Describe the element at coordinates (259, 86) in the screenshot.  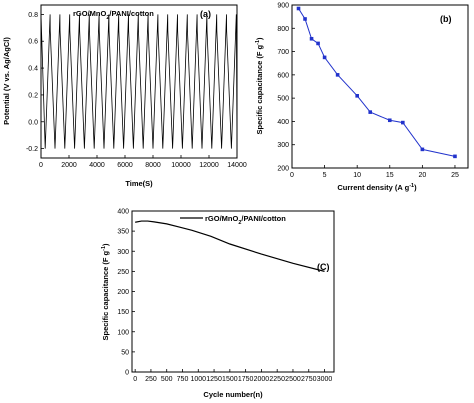
I see `panel-b-ylabel: Specific capacitance (F g-1)` at that location.